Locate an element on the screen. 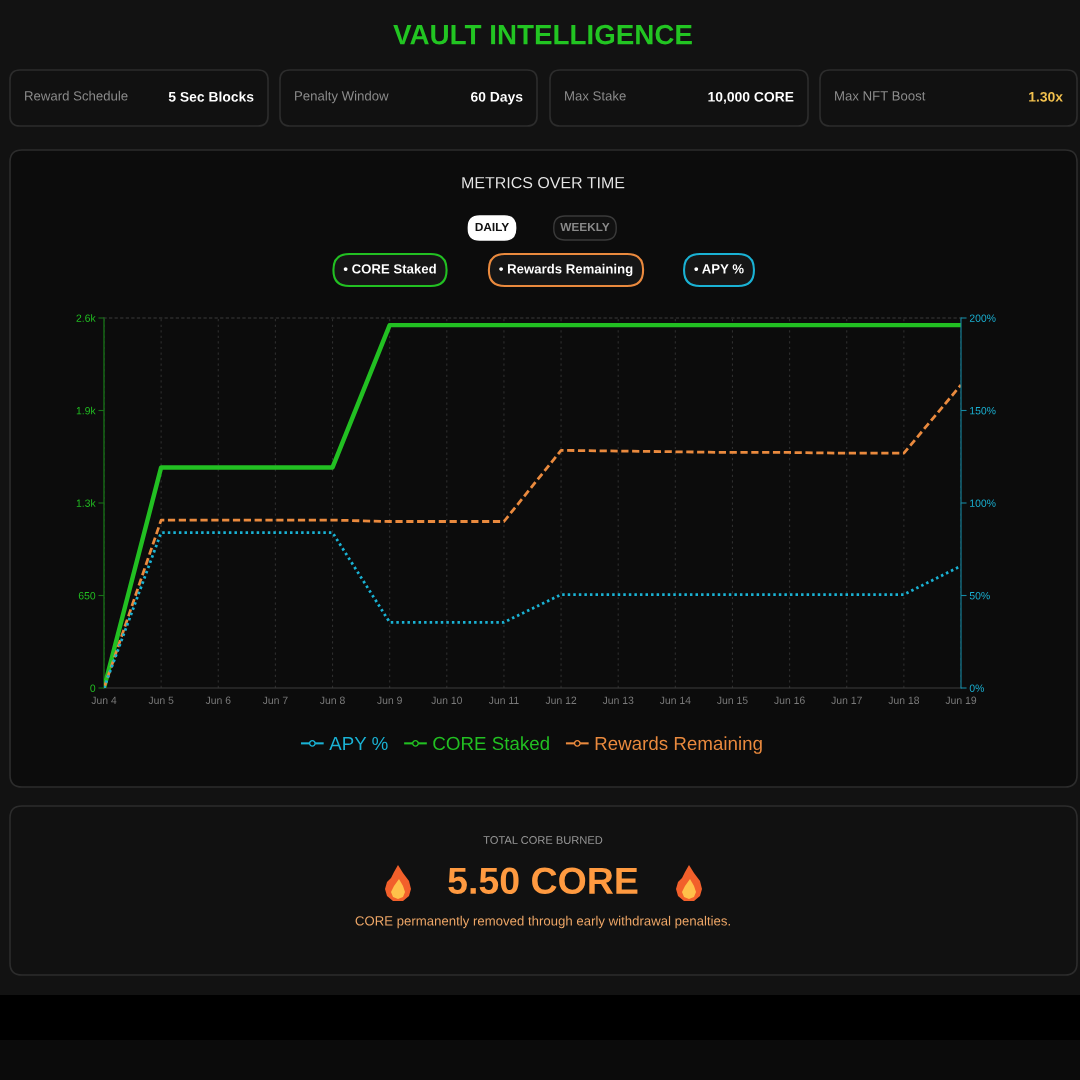 This screenshot has height=1080, width=1080. text: • Rewards Remaining is located at coordinates (566, 270).